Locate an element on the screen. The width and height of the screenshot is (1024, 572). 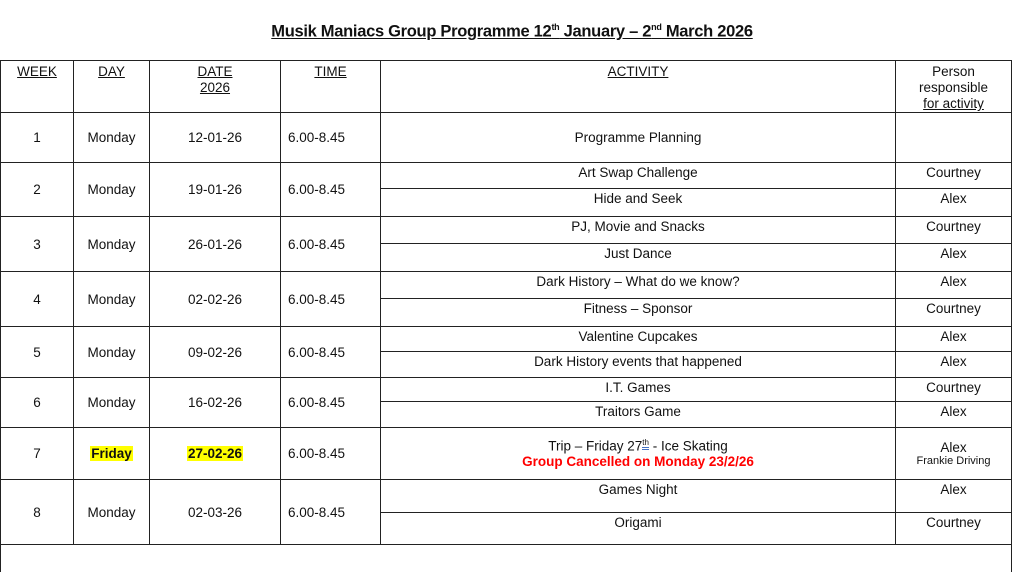
table-row: Fitness – Sponsor Courtney is located at coordinates (506, 312).